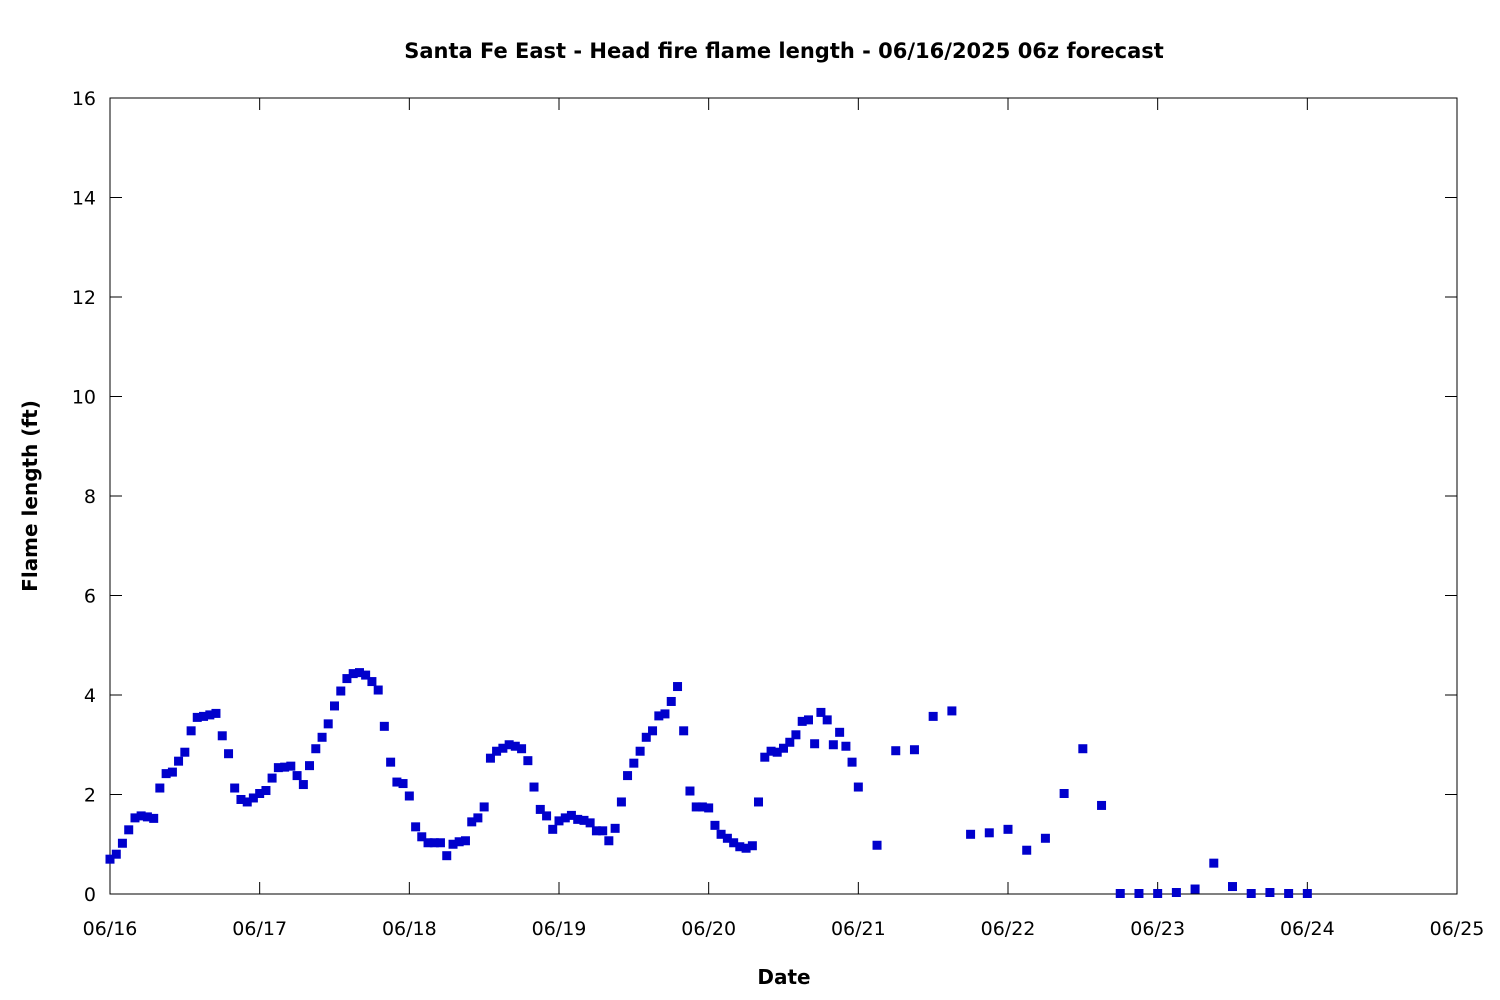 Image resolution: width=1500 pixels, height=1000 pixels. I want to click on x-tick-label: 06/21, so click(858, 929).